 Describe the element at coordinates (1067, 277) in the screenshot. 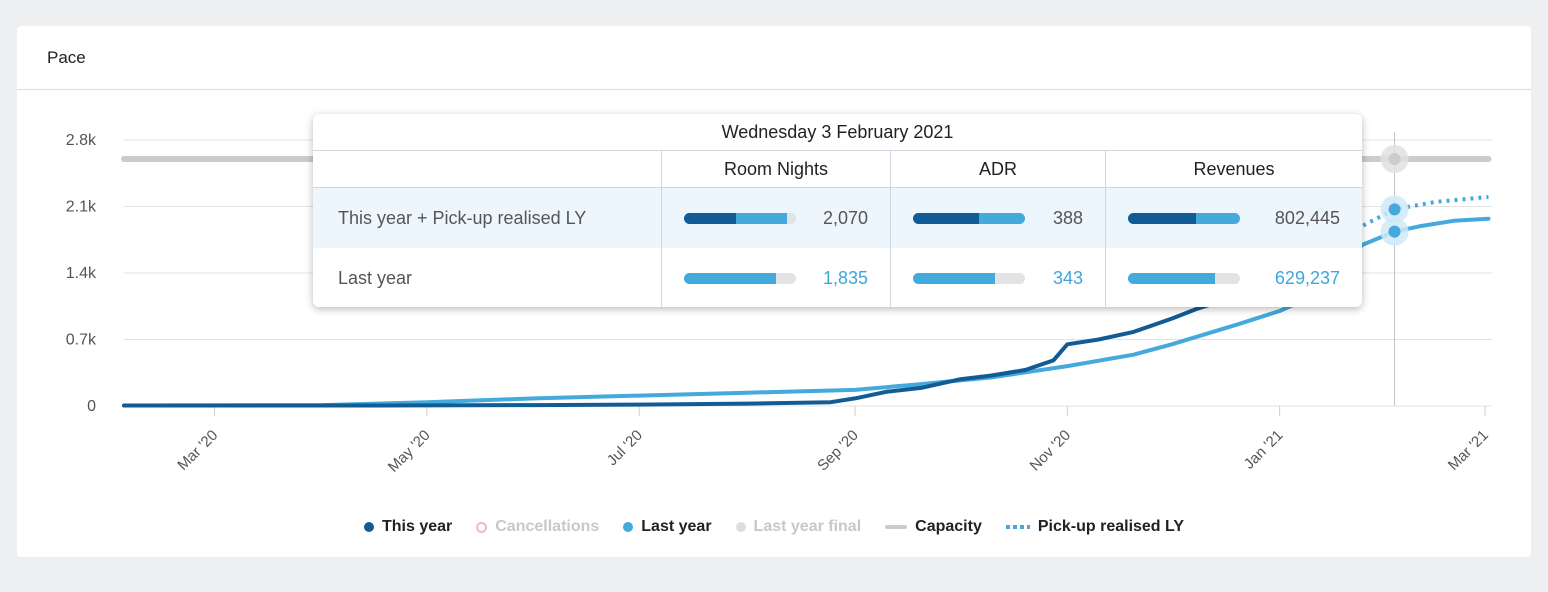

I see `tooltip-value: 343` at that location.